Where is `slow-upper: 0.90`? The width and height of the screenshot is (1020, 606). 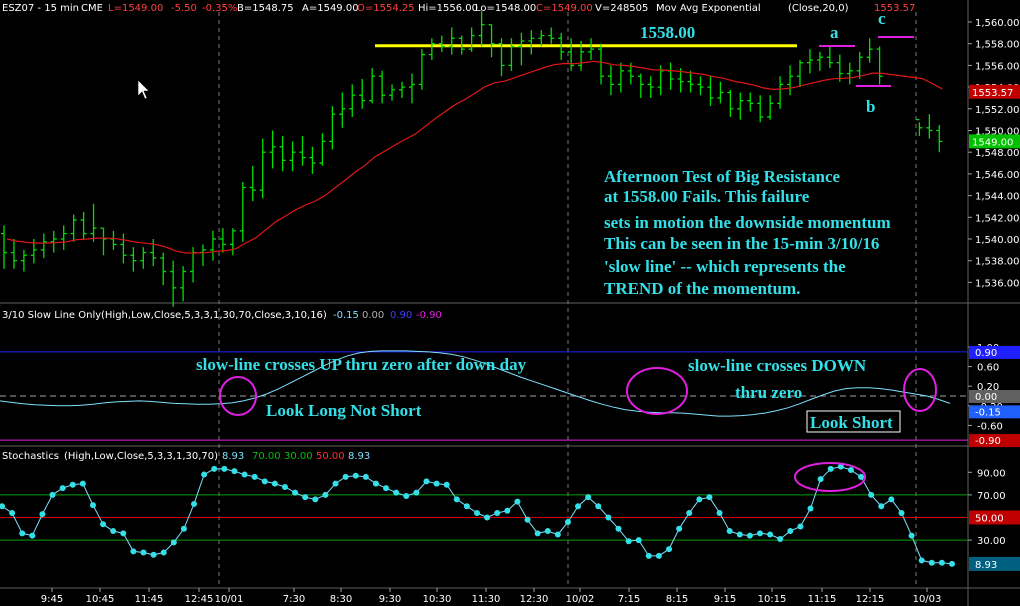 slow-upper: 0.90 is located at coordinates (401, 315).